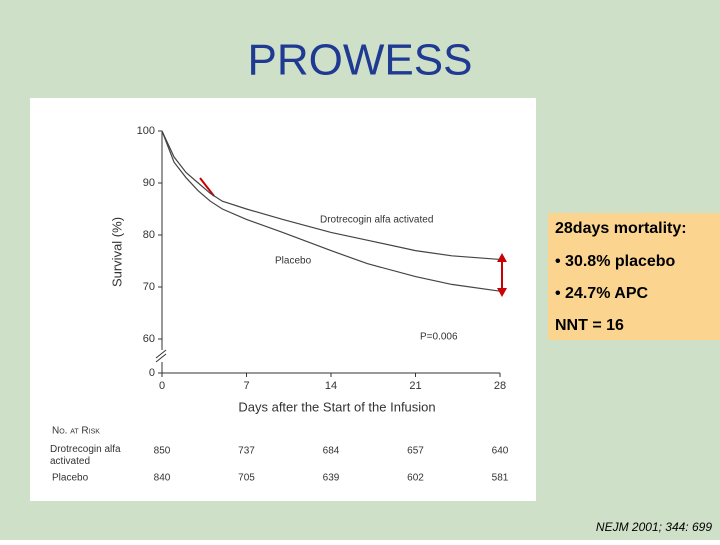 The image size is (720, 545). I want to click on series-label: Placebo, so click(293, 261).